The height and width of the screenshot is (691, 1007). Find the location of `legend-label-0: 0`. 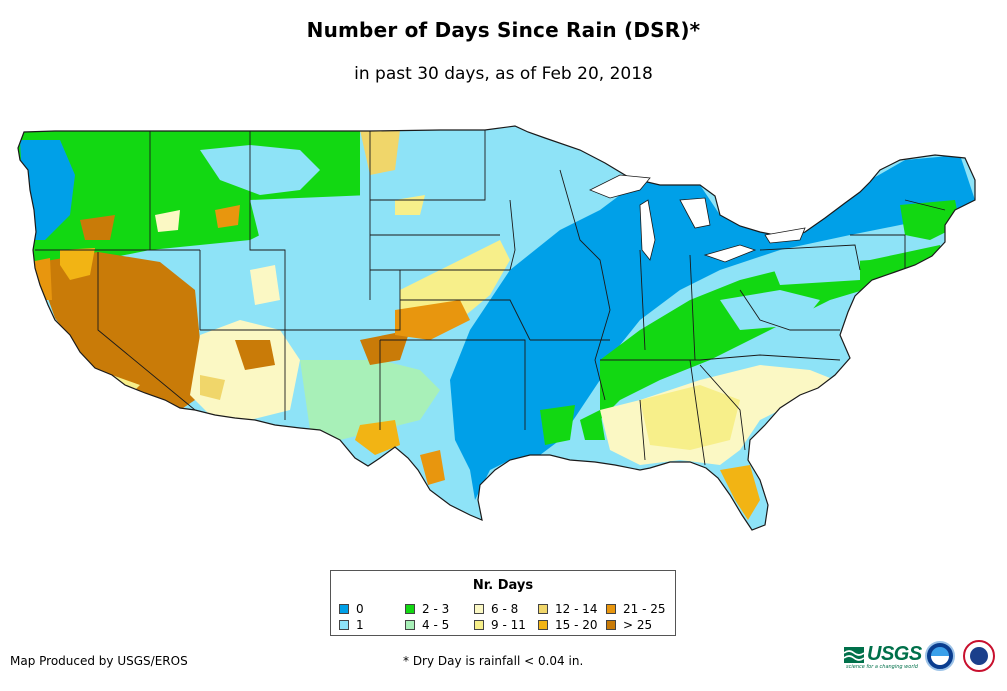

legend-label-0: 0 is located at coordinates (360, 609).